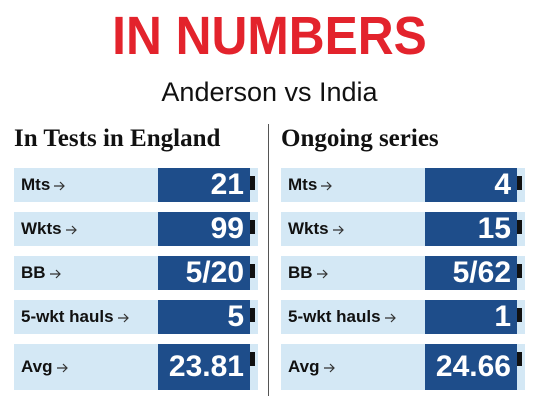 This screenshot has height=407, width=539. What do you see at coordinates (269, 92) in the screenshot?
I see `subtitle: Anderson vs India` at bounding box center [269, 92].